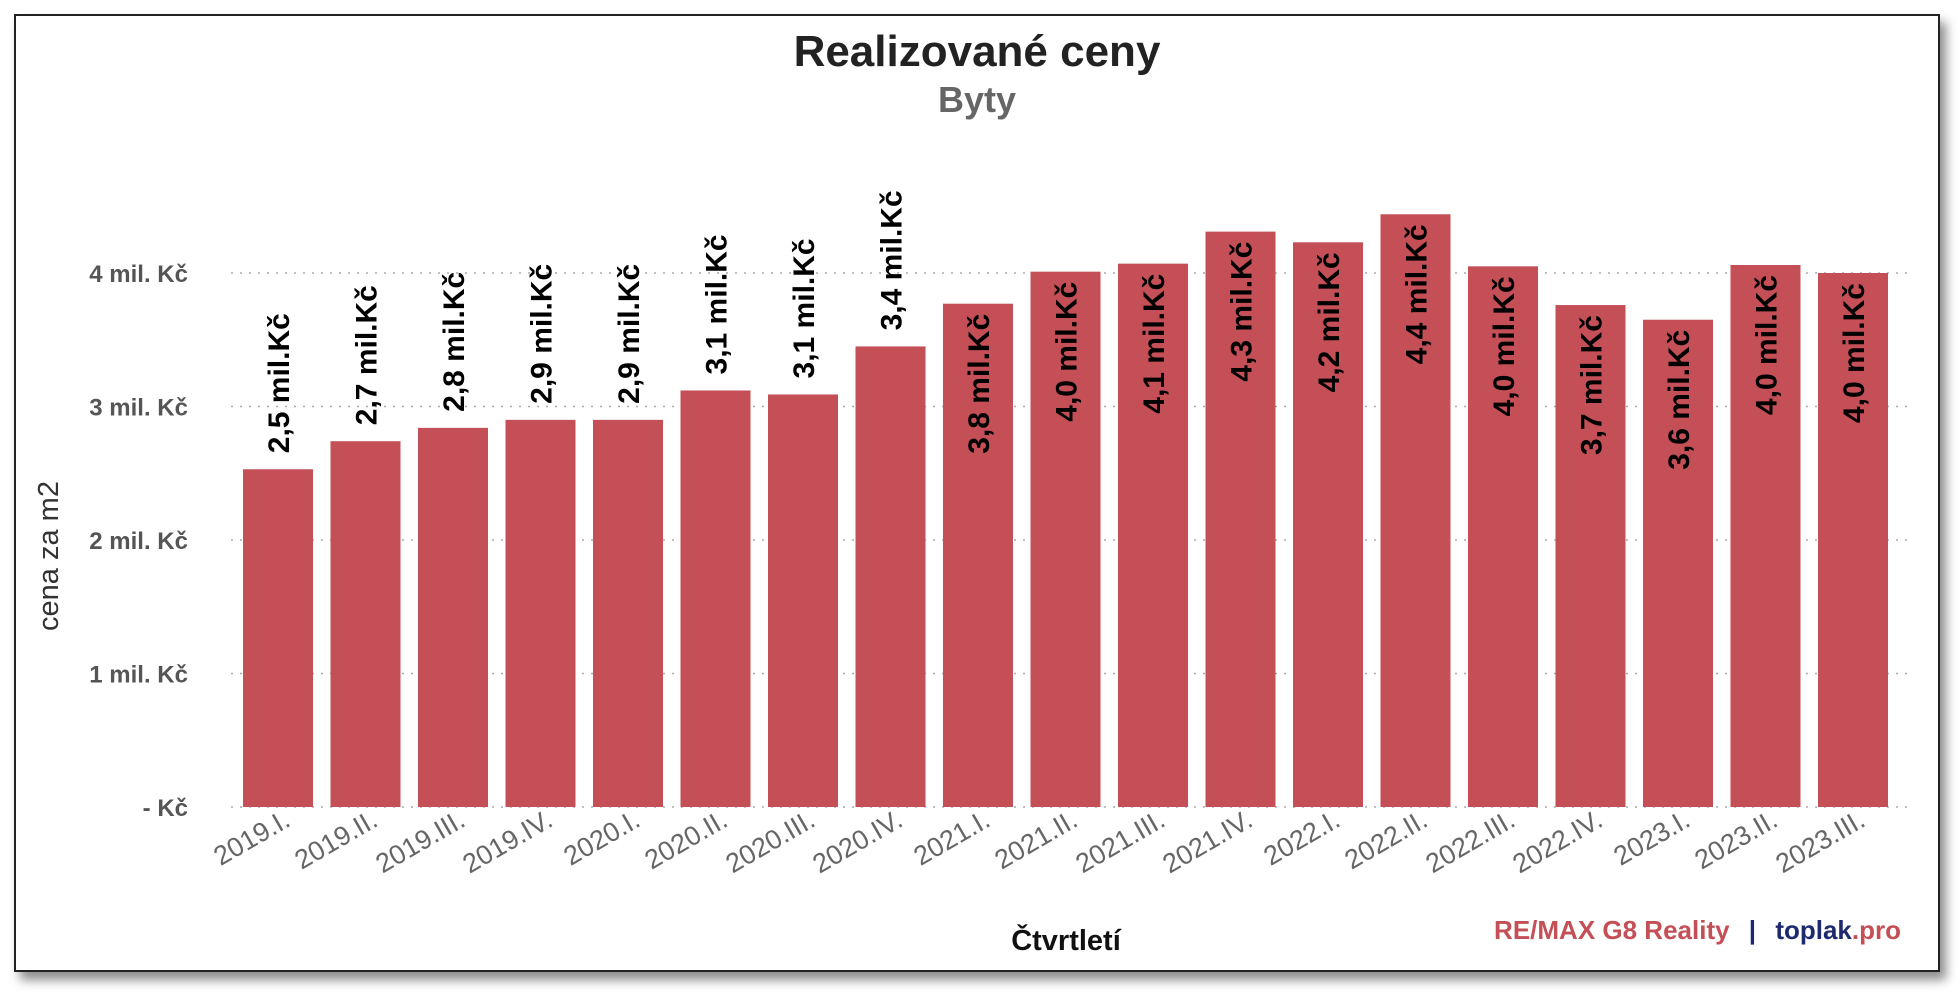 This screenshot has width=1958, height=992. What do you see at coordinates (1612, 930) in the screenshot?
I see `watermark-brand: RE/MAX G8 Reality` at bounding box center [1612, 930].